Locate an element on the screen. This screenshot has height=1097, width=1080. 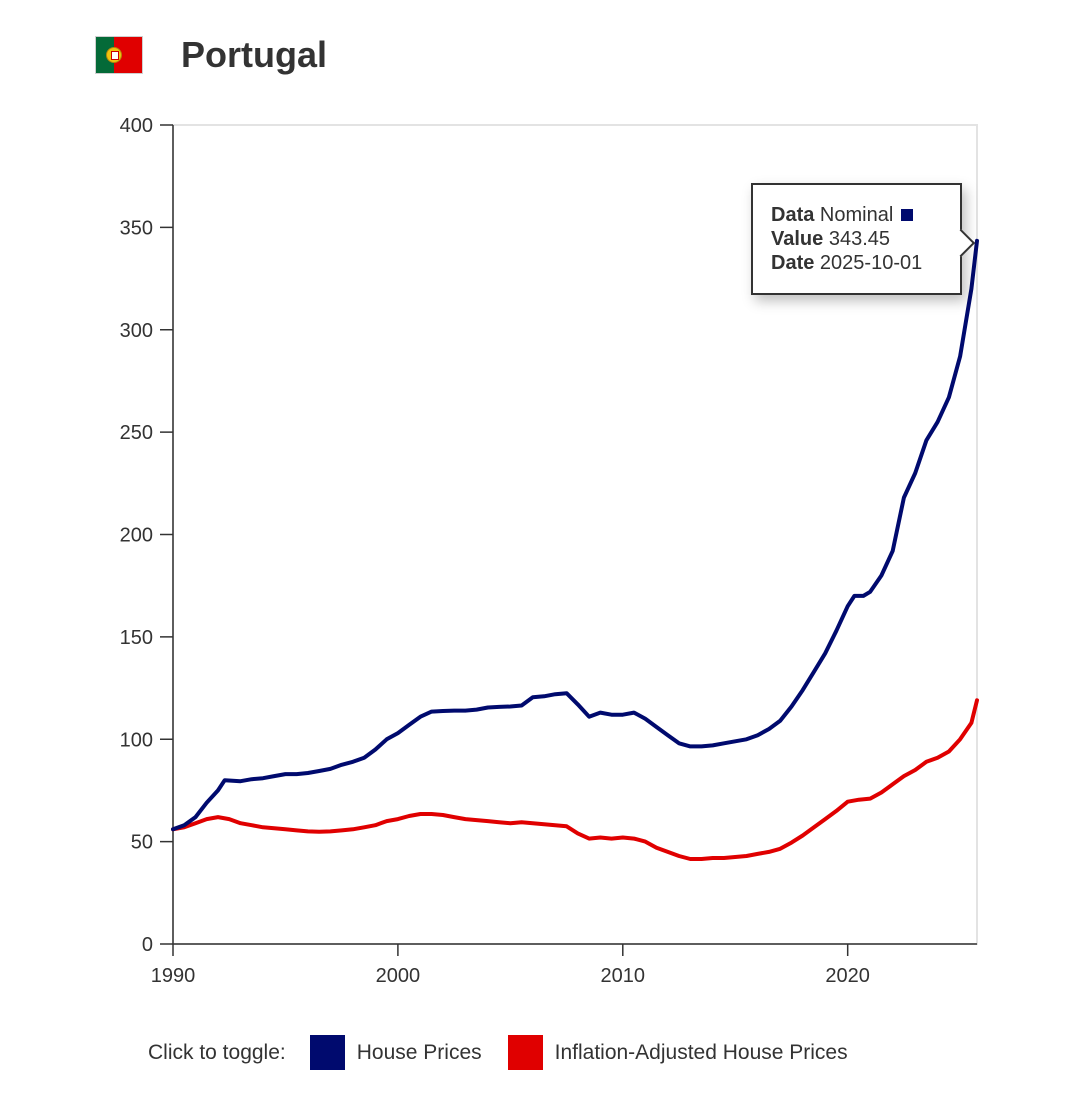
legend-item-inflation-adjusted: Inflation-Adjusted House Prices is located at coordinates (677, 1052).